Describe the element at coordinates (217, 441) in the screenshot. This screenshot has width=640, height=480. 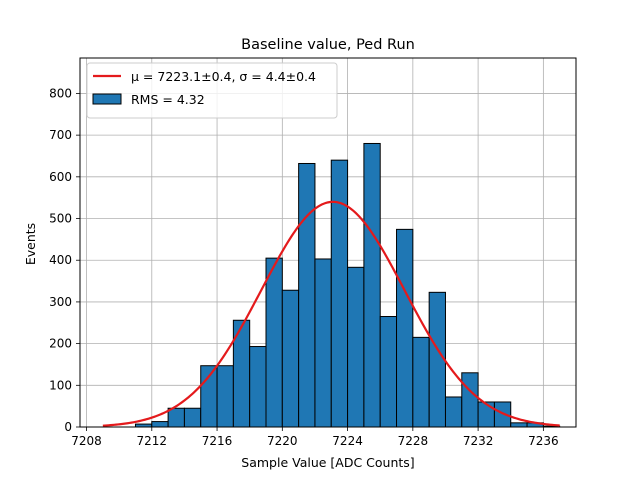
I see `x-tick-label: 7216` at that location.